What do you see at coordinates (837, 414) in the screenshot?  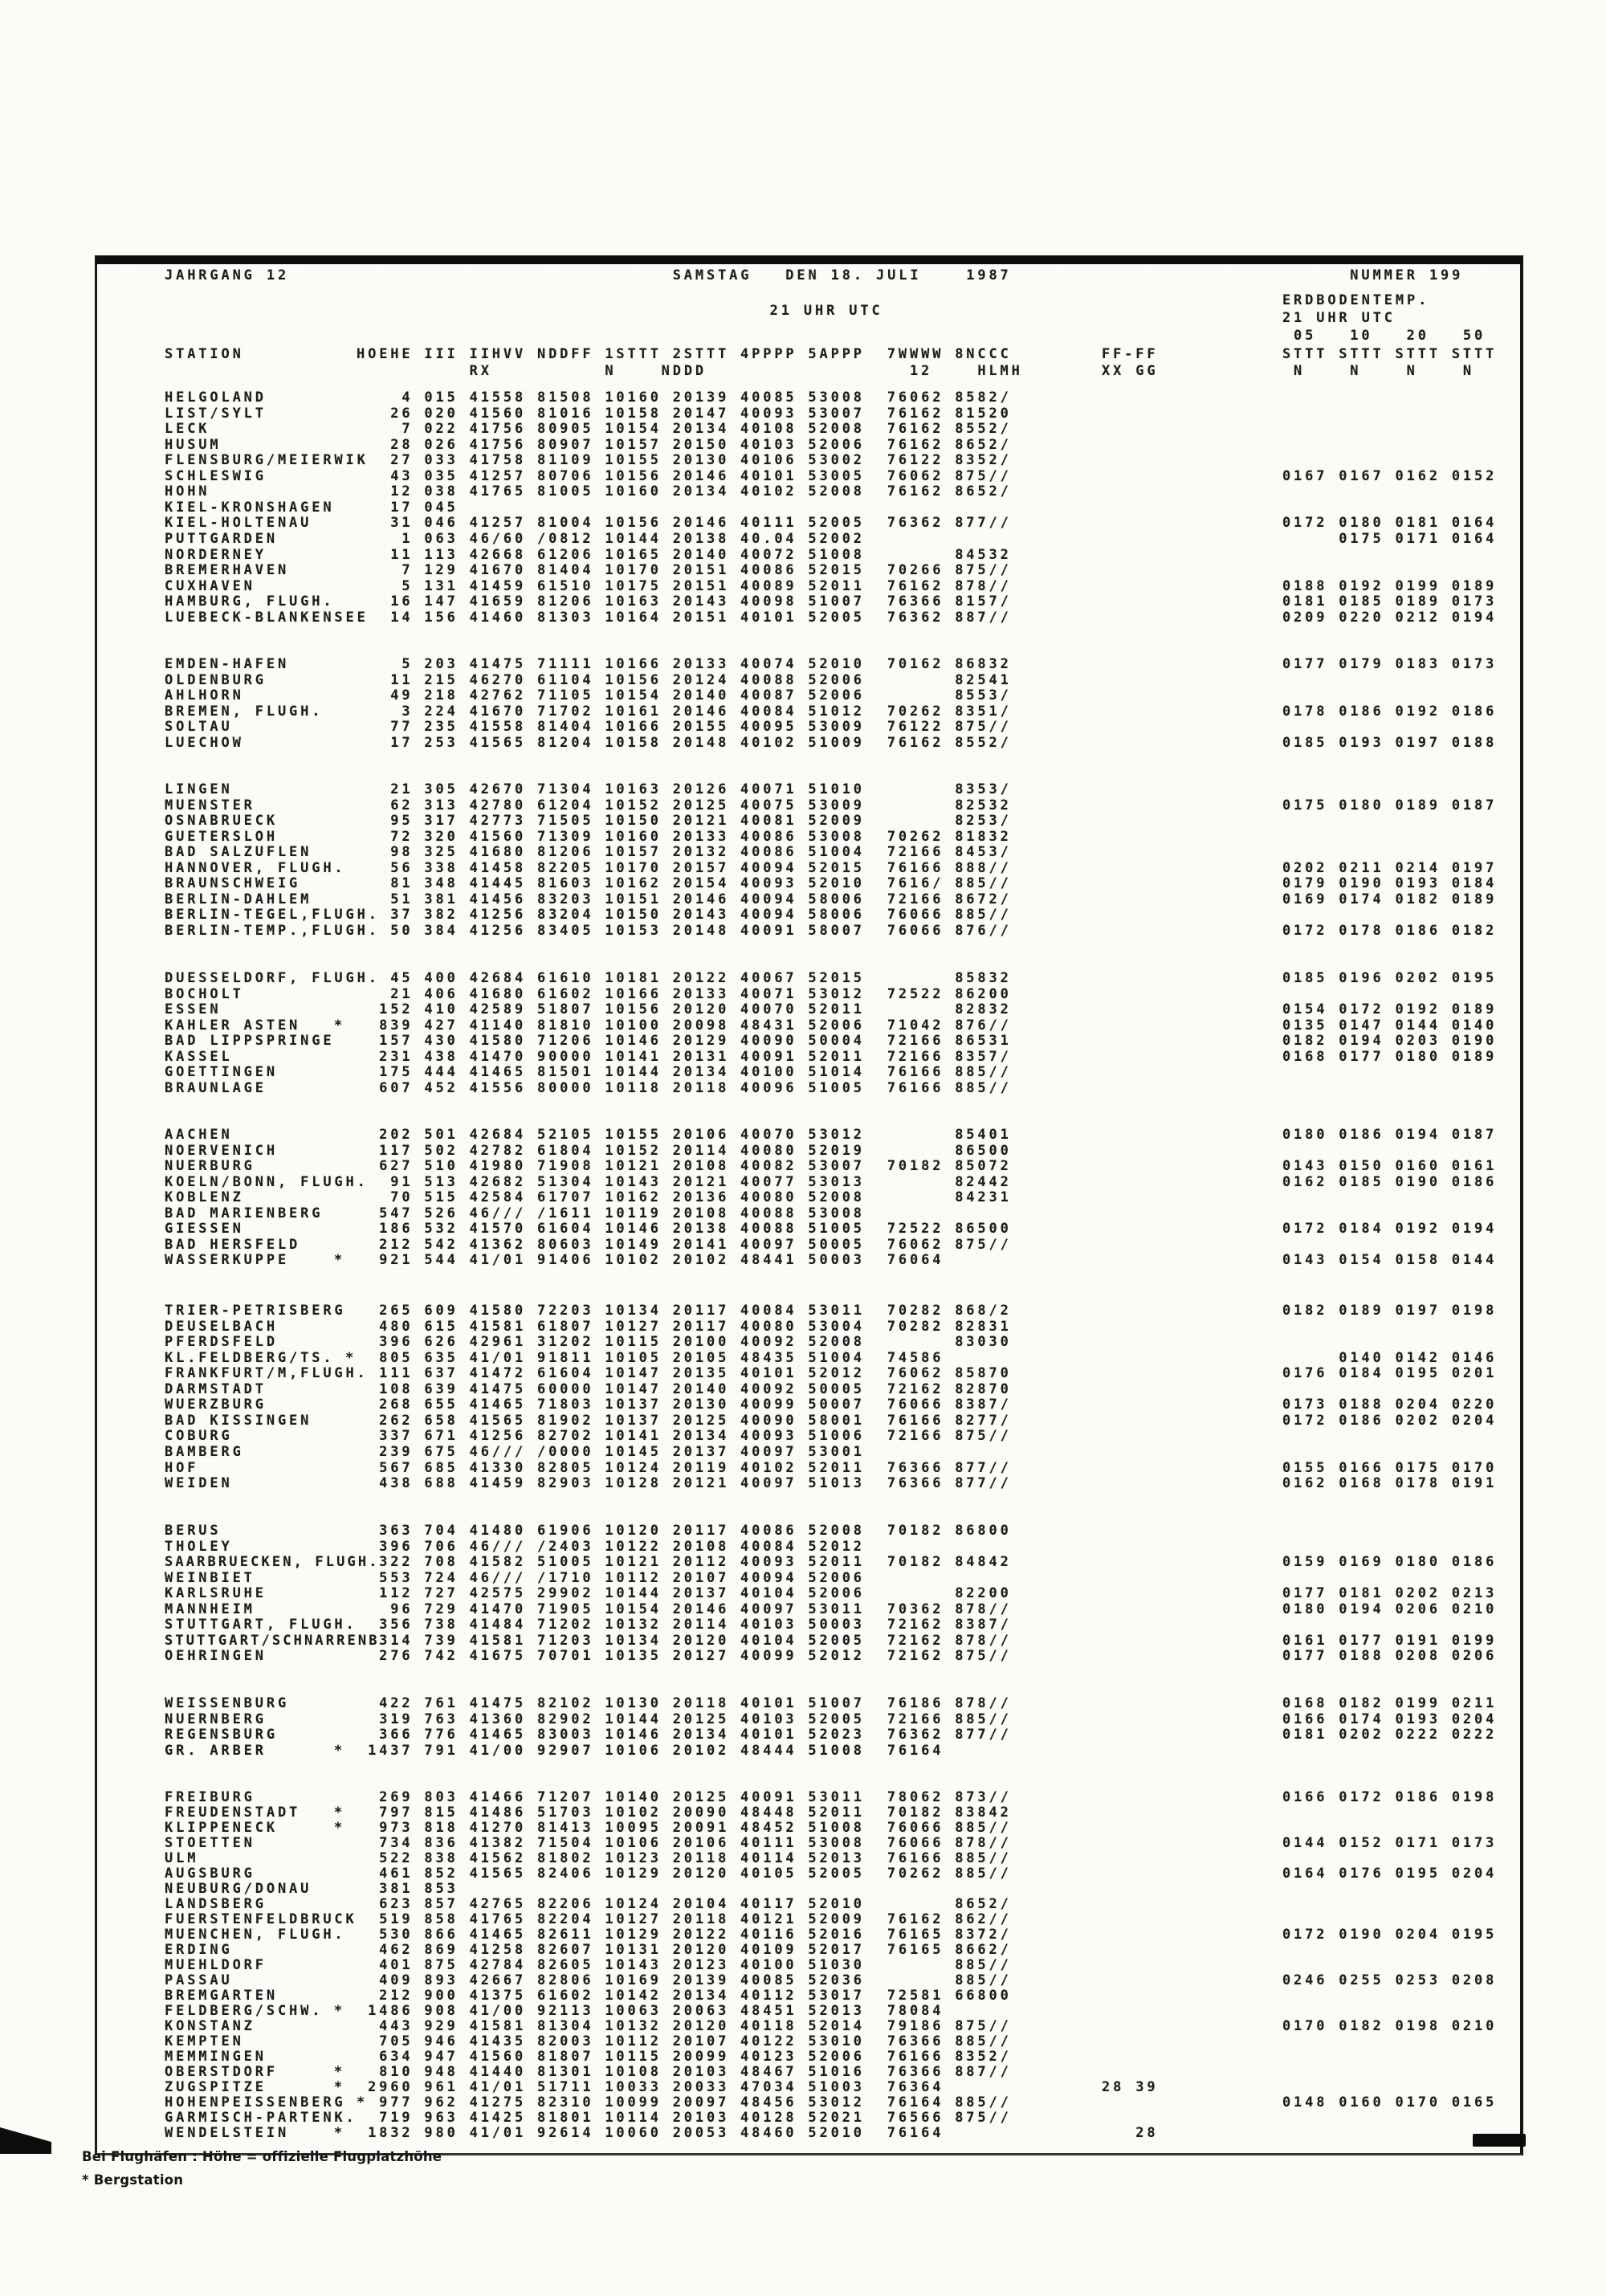 I see `synop-group: 53007` at bounding box center [837, 414].